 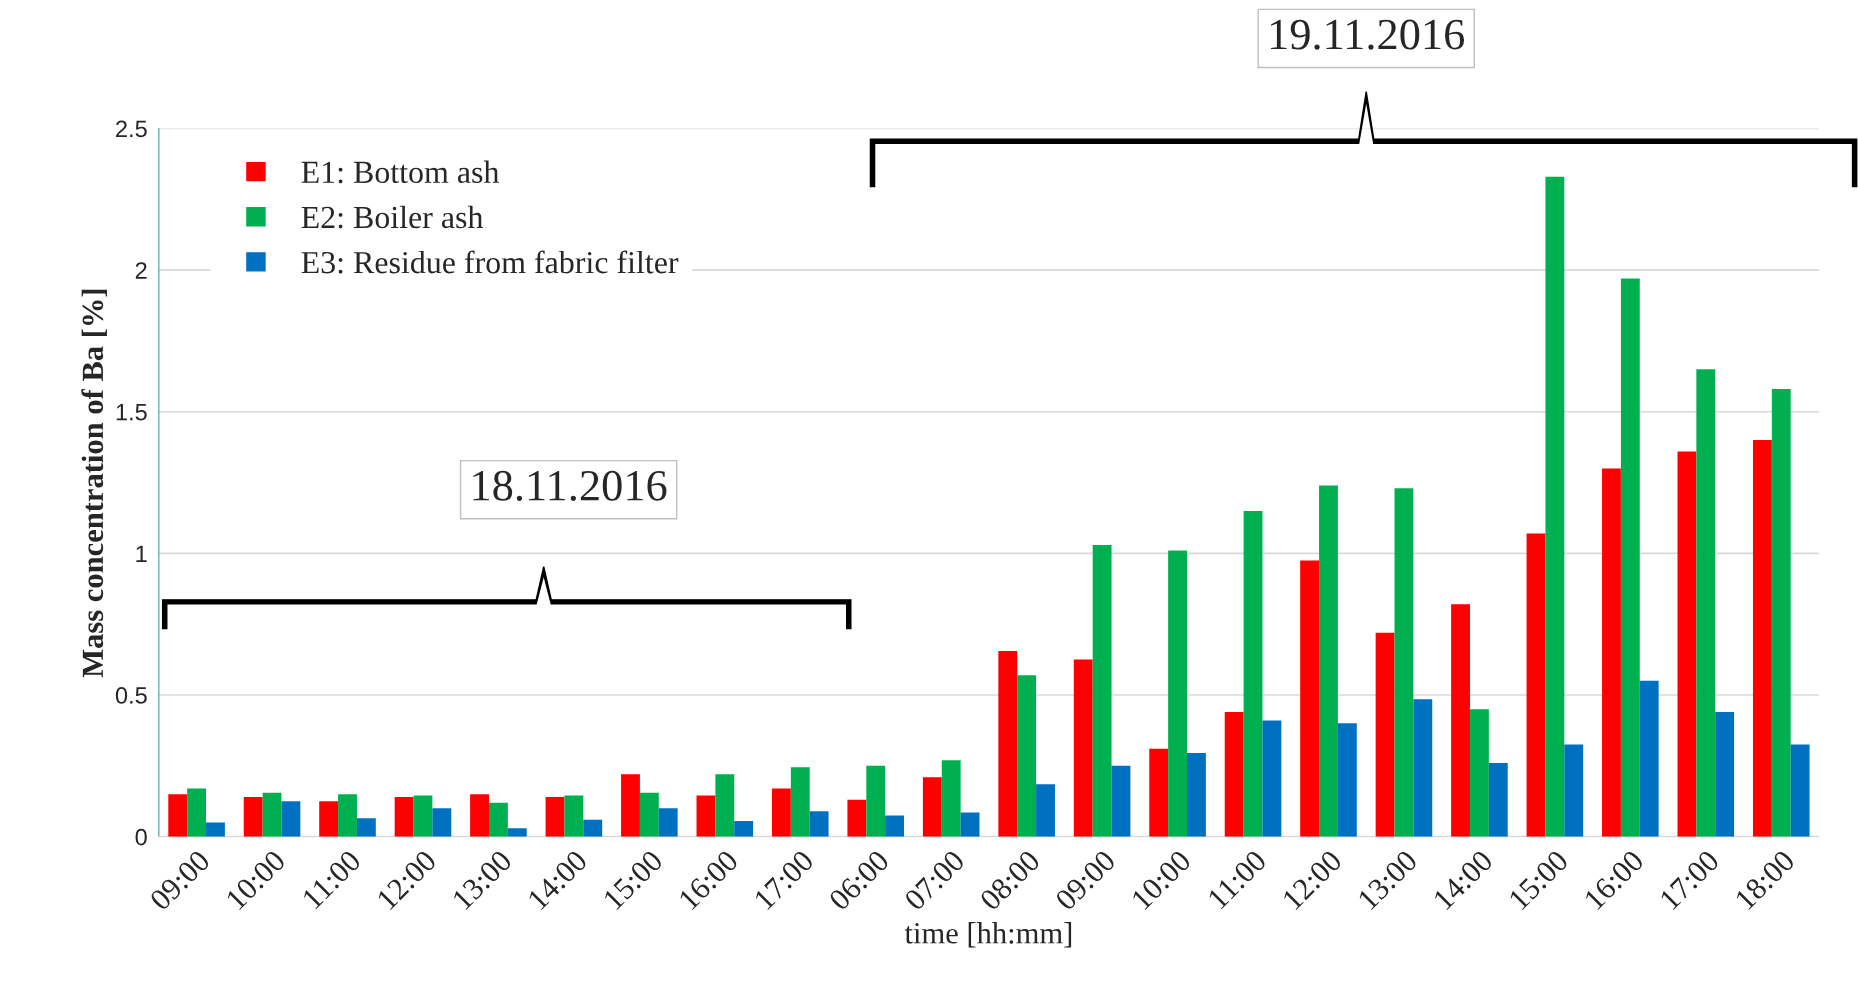 I want to click on y-tick-label: 2, so click(x=141, y=270).